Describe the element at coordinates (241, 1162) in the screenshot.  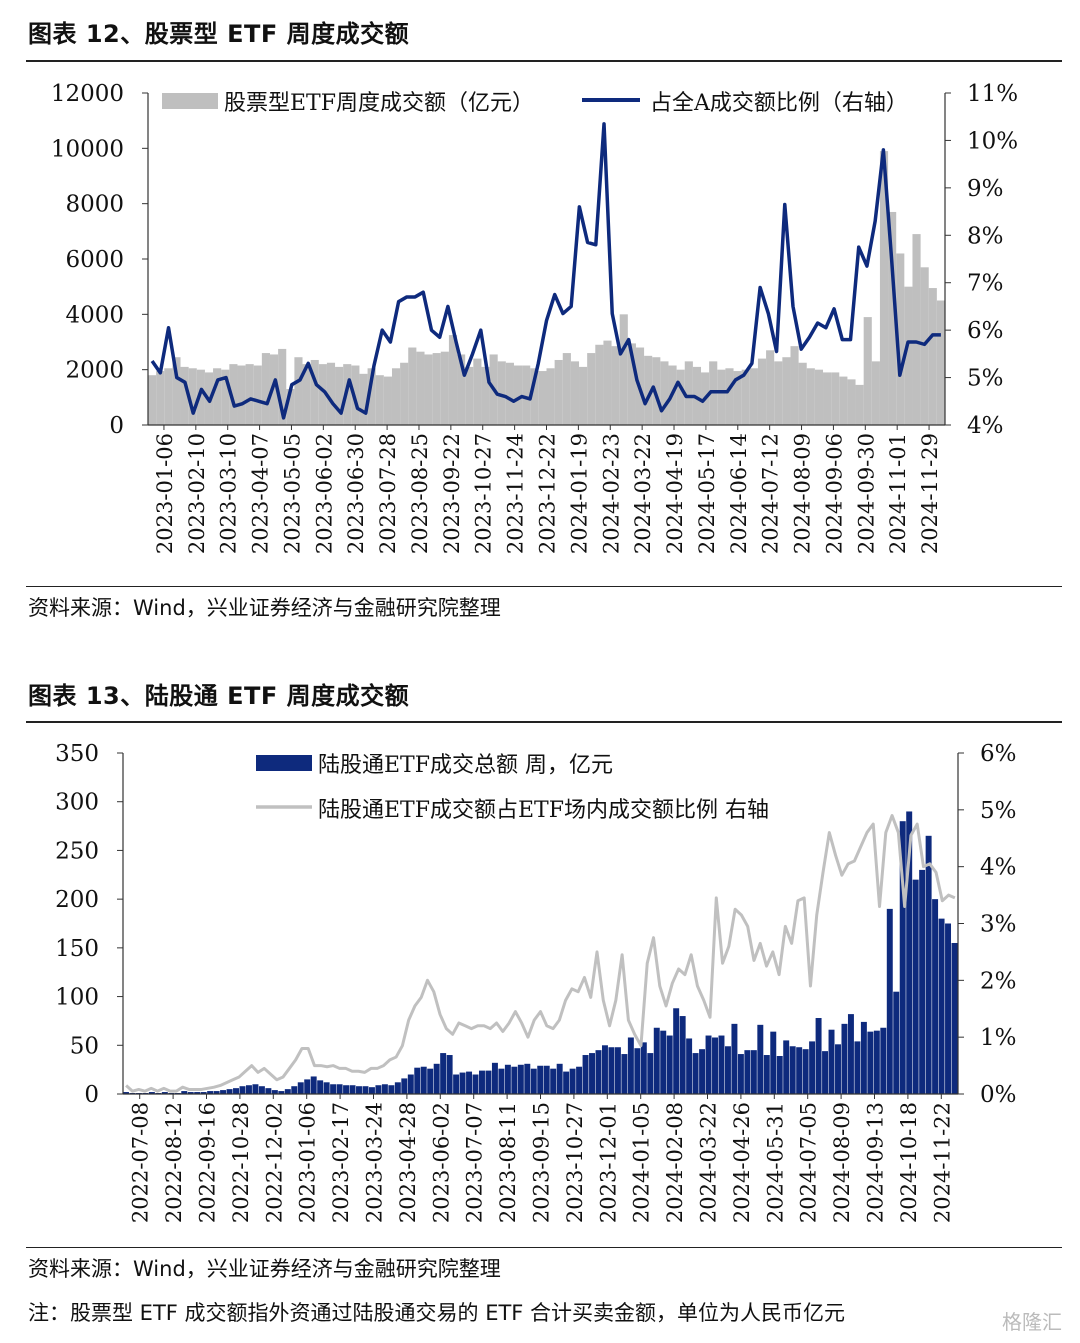
I see `x-tick-label: 2022-10-28` at that location.